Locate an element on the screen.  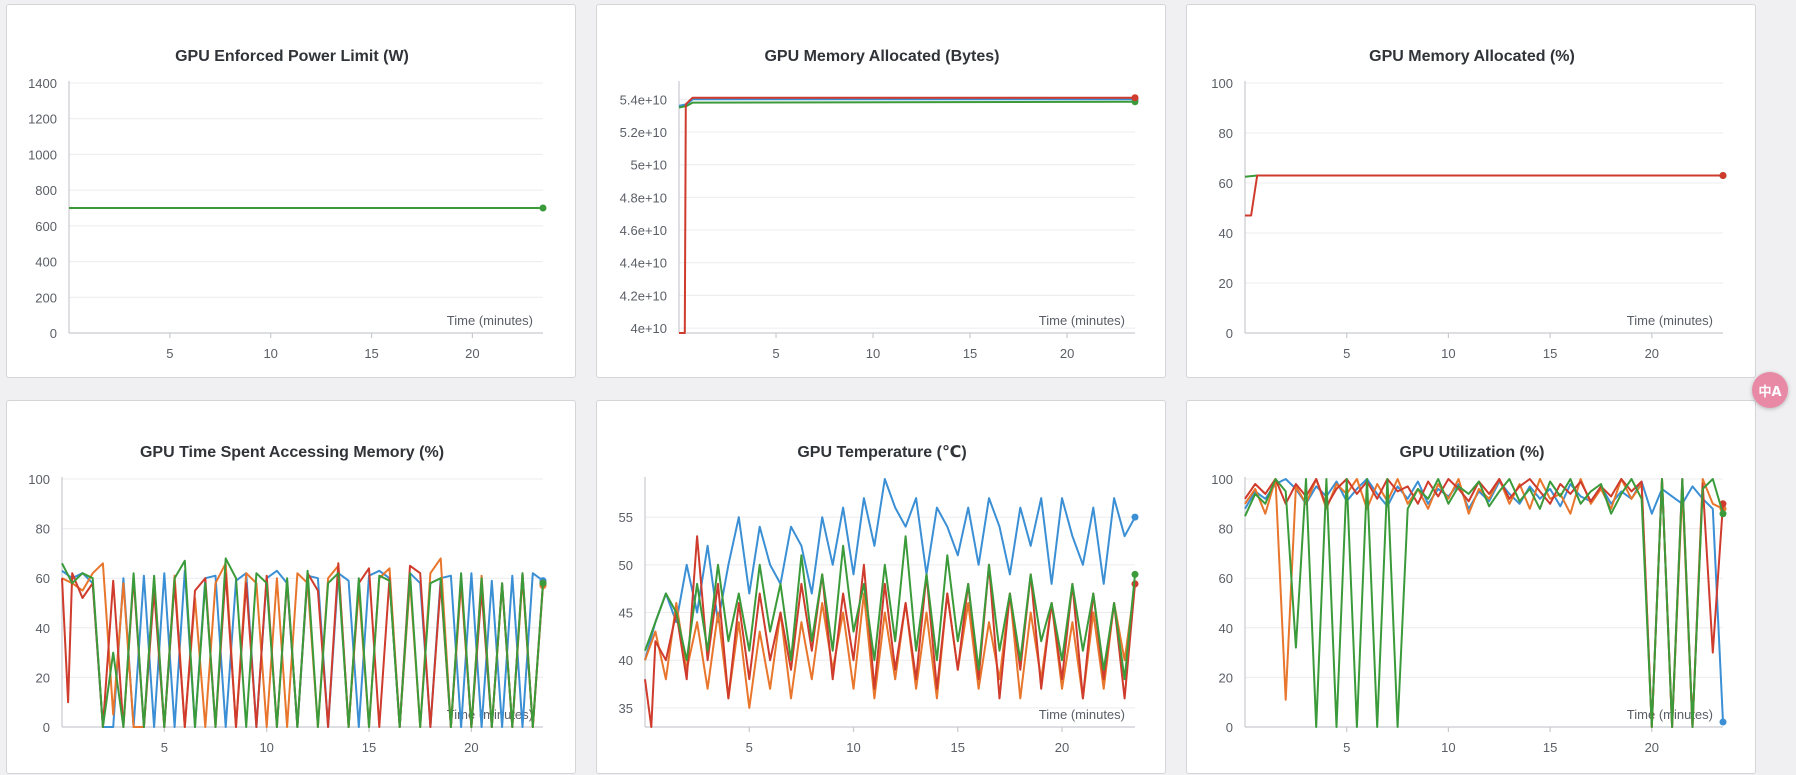
y-tick-label: 5.4e+10 is located at coordinates (643, 99).